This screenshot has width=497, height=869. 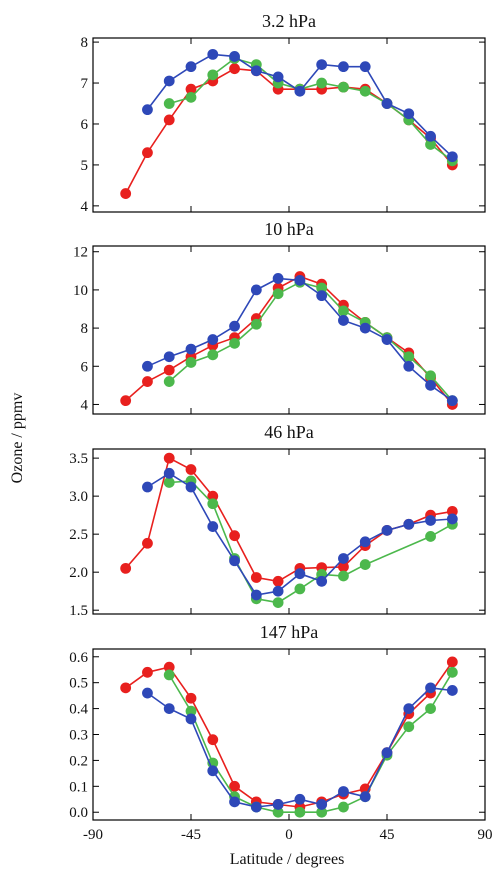 I want to click on x-tick-label: -45, so click(x=191, y=835).